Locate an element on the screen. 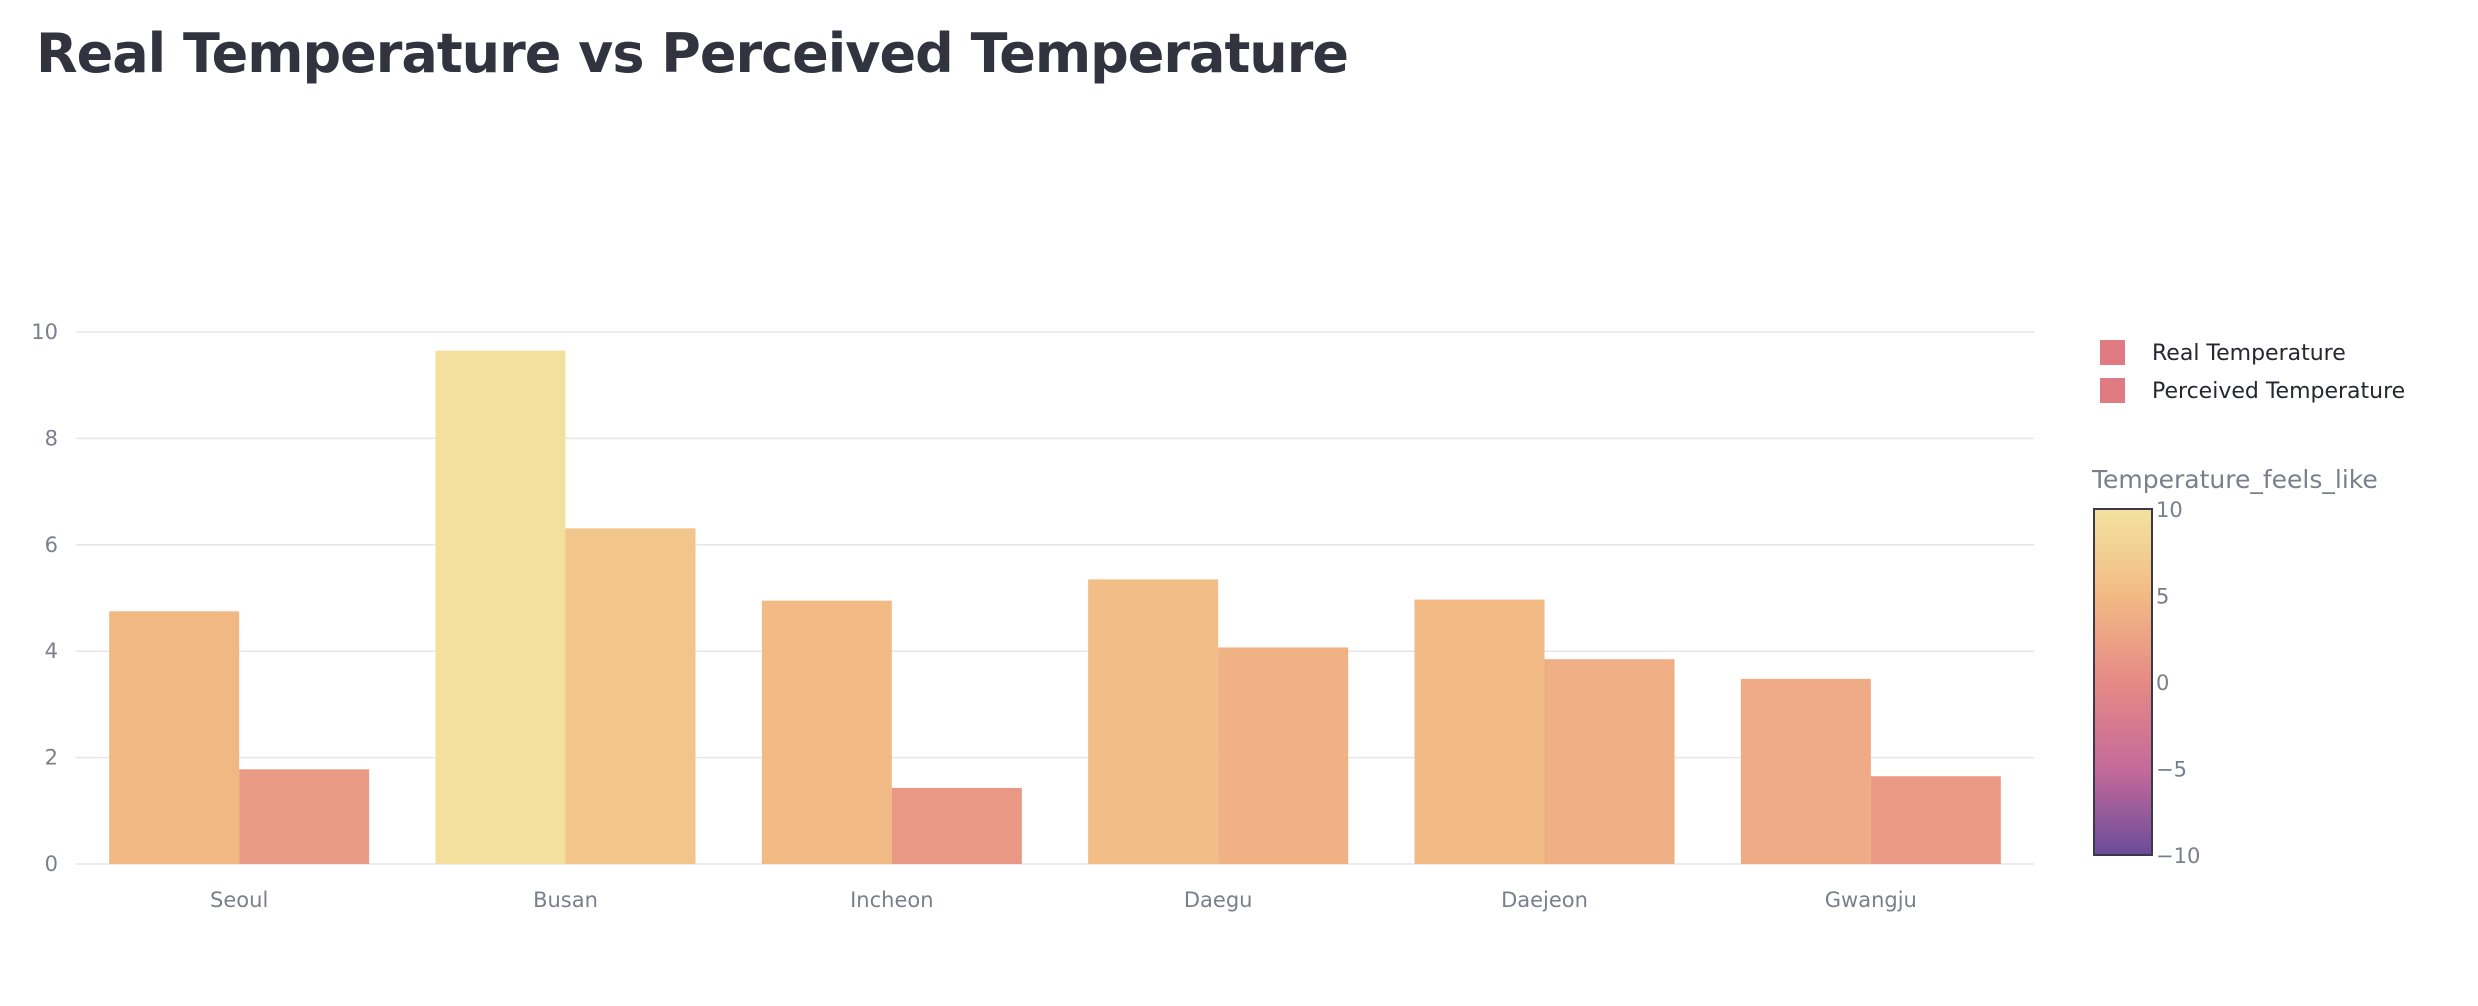 Image resolution: width=2478 pixels, height=1006 pixels. bar-perceived: Perceived Temperature: 1.43 is located at coordinates (956, 825).